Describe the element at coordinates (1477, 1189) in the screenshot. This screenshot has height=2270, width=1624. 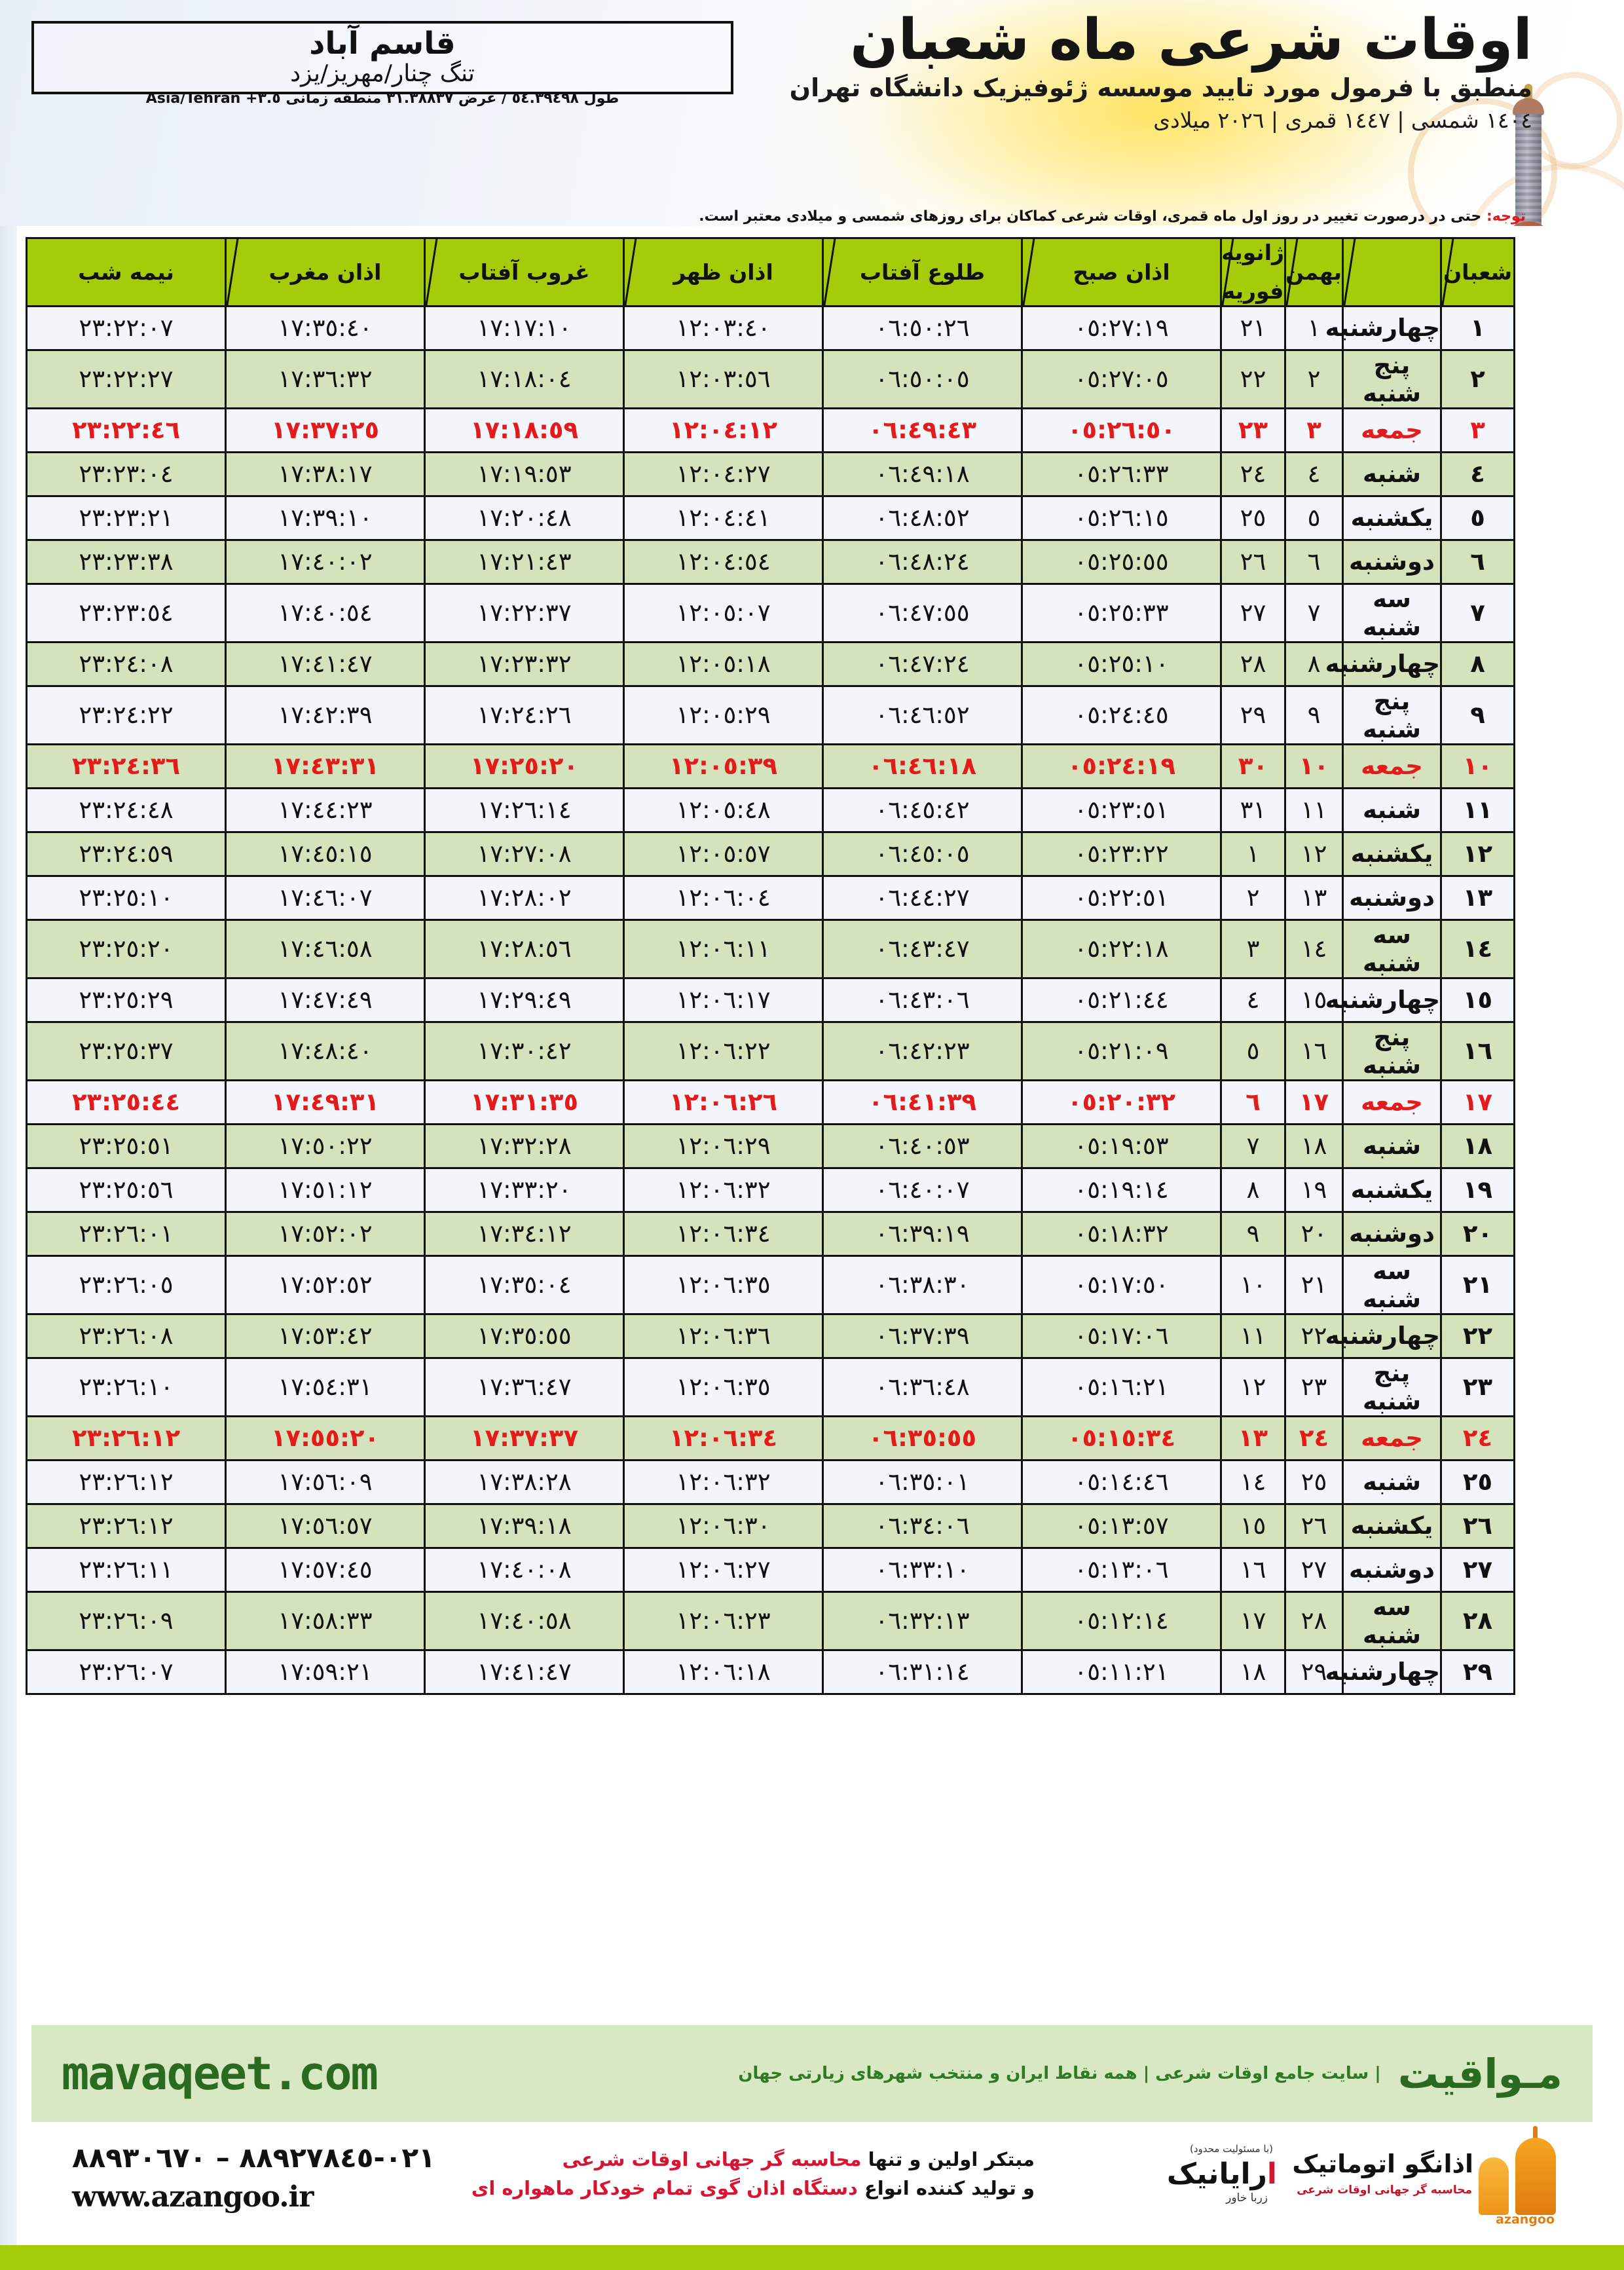
I see `day-number-shaban: ١٩` at that location.